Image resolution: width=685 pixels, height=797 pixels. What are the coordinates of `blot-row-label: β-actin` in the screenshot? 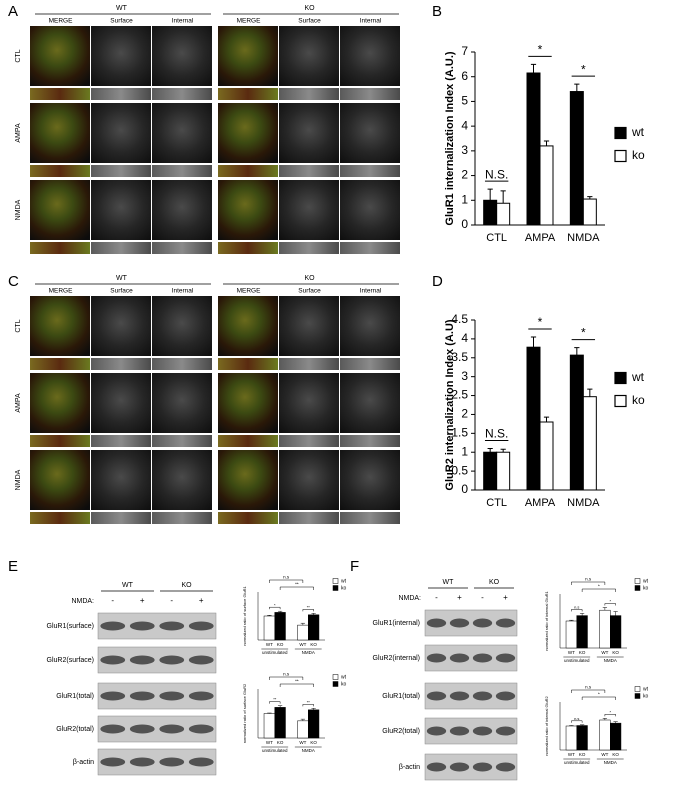 It's located at (83, 762).